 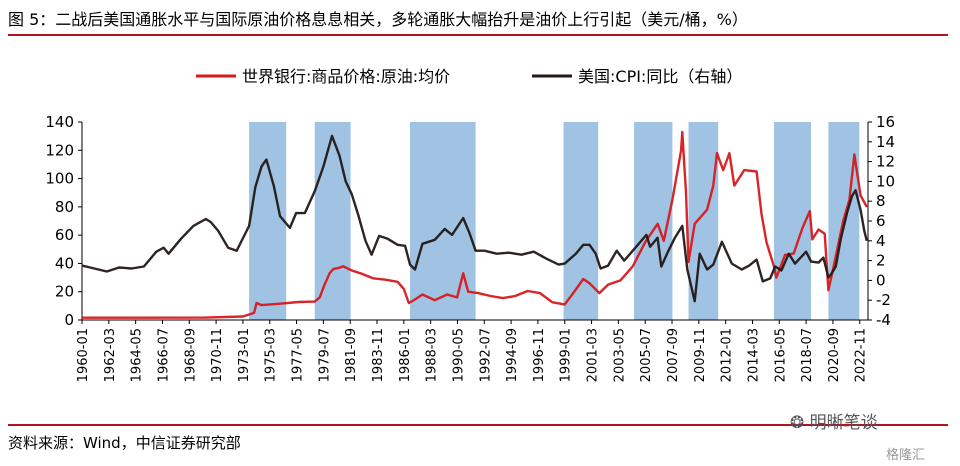 What do you see at coordinates (244, 355) in the screenshot?
I see `x-tick-label: 1973-01` at bounding box center [244, 355].